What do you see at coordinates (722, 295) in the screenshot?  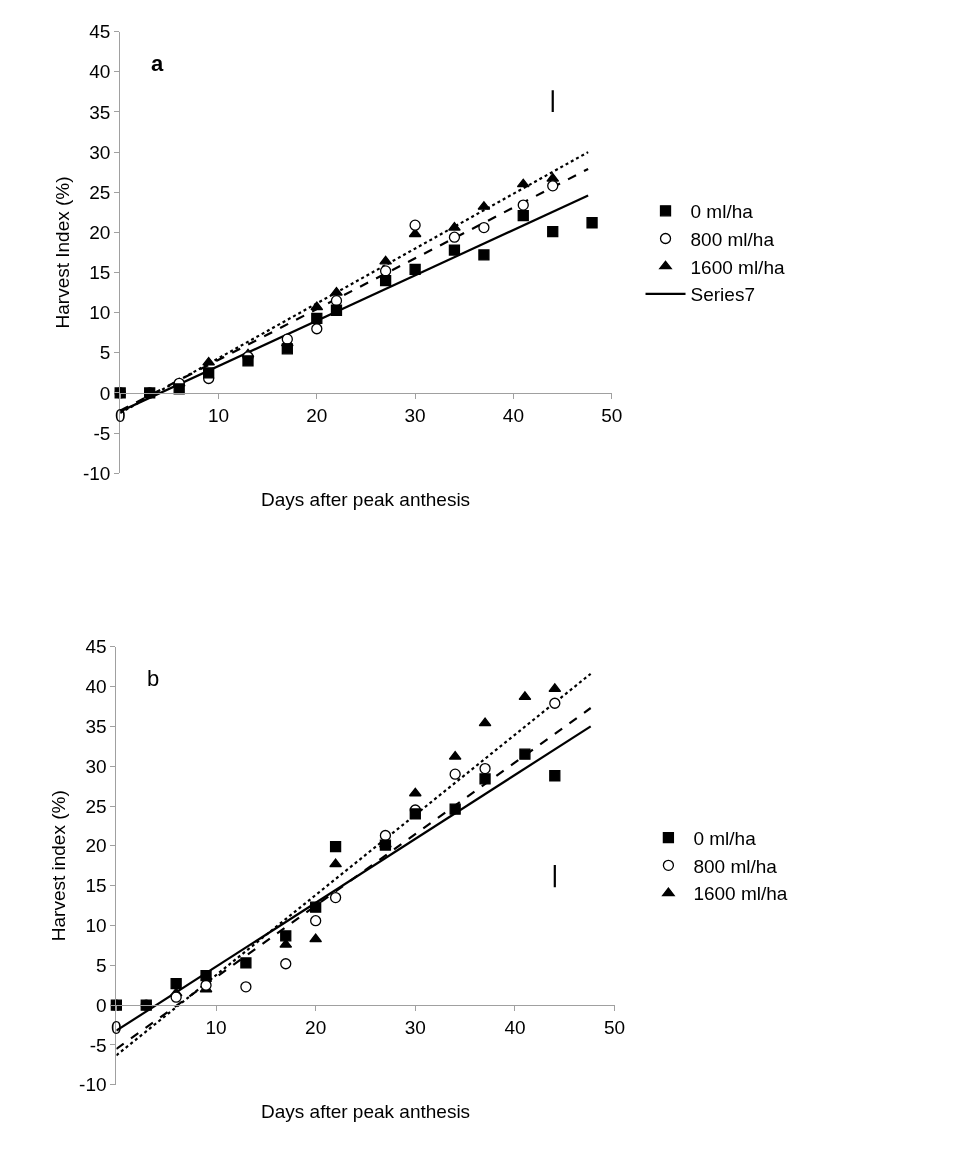 I see `legend-label: Series7` at bounding box center [722, 295].